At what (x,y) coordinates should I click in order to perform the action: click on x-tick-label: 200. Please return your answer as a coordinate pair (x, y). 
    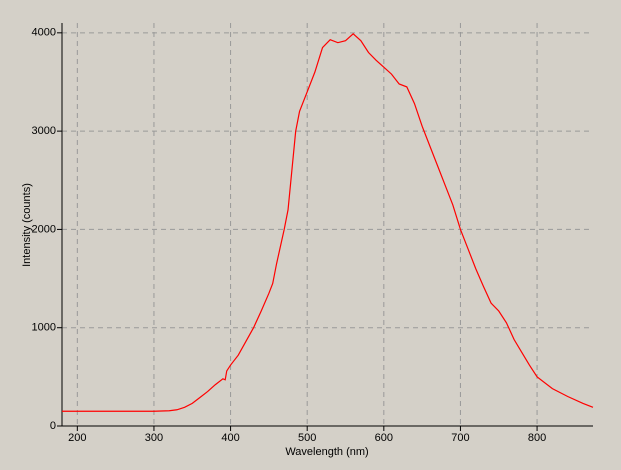
    Looking at the image, I should click on (77, 438).